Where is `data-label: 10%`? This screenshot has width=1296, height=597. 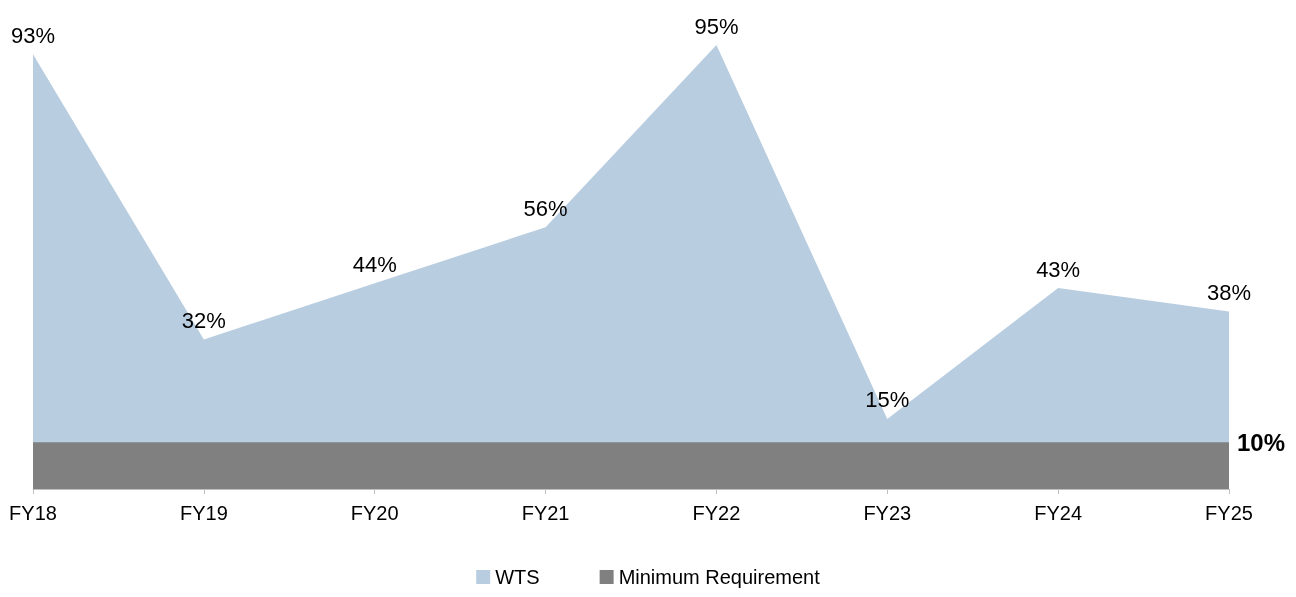 data-label: 10% is located at coordinates (1261, 442).